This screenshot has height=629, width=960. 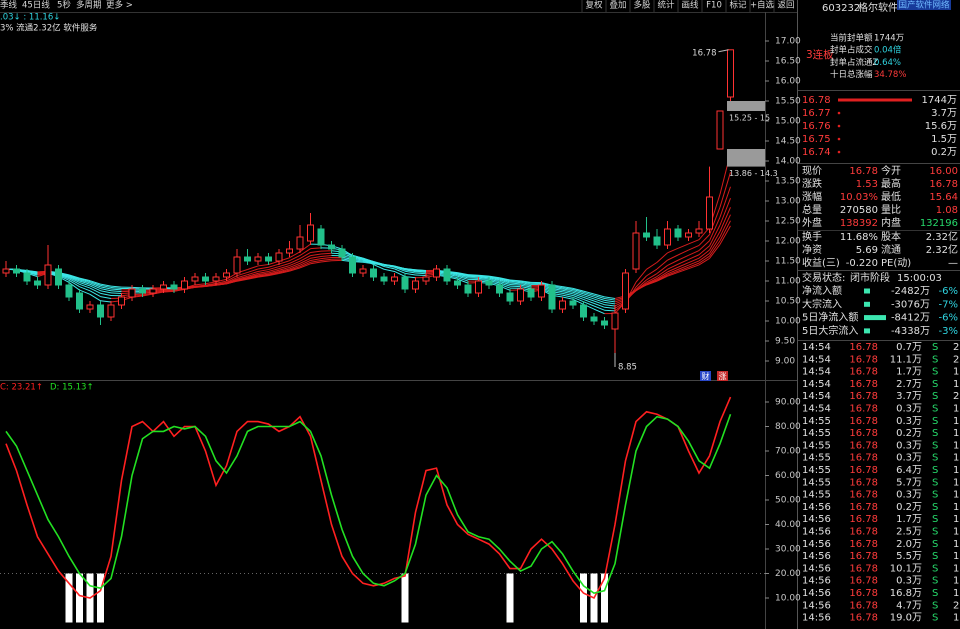 I want to click on y-tick-label: 13.50, so click(x=788, y=182).